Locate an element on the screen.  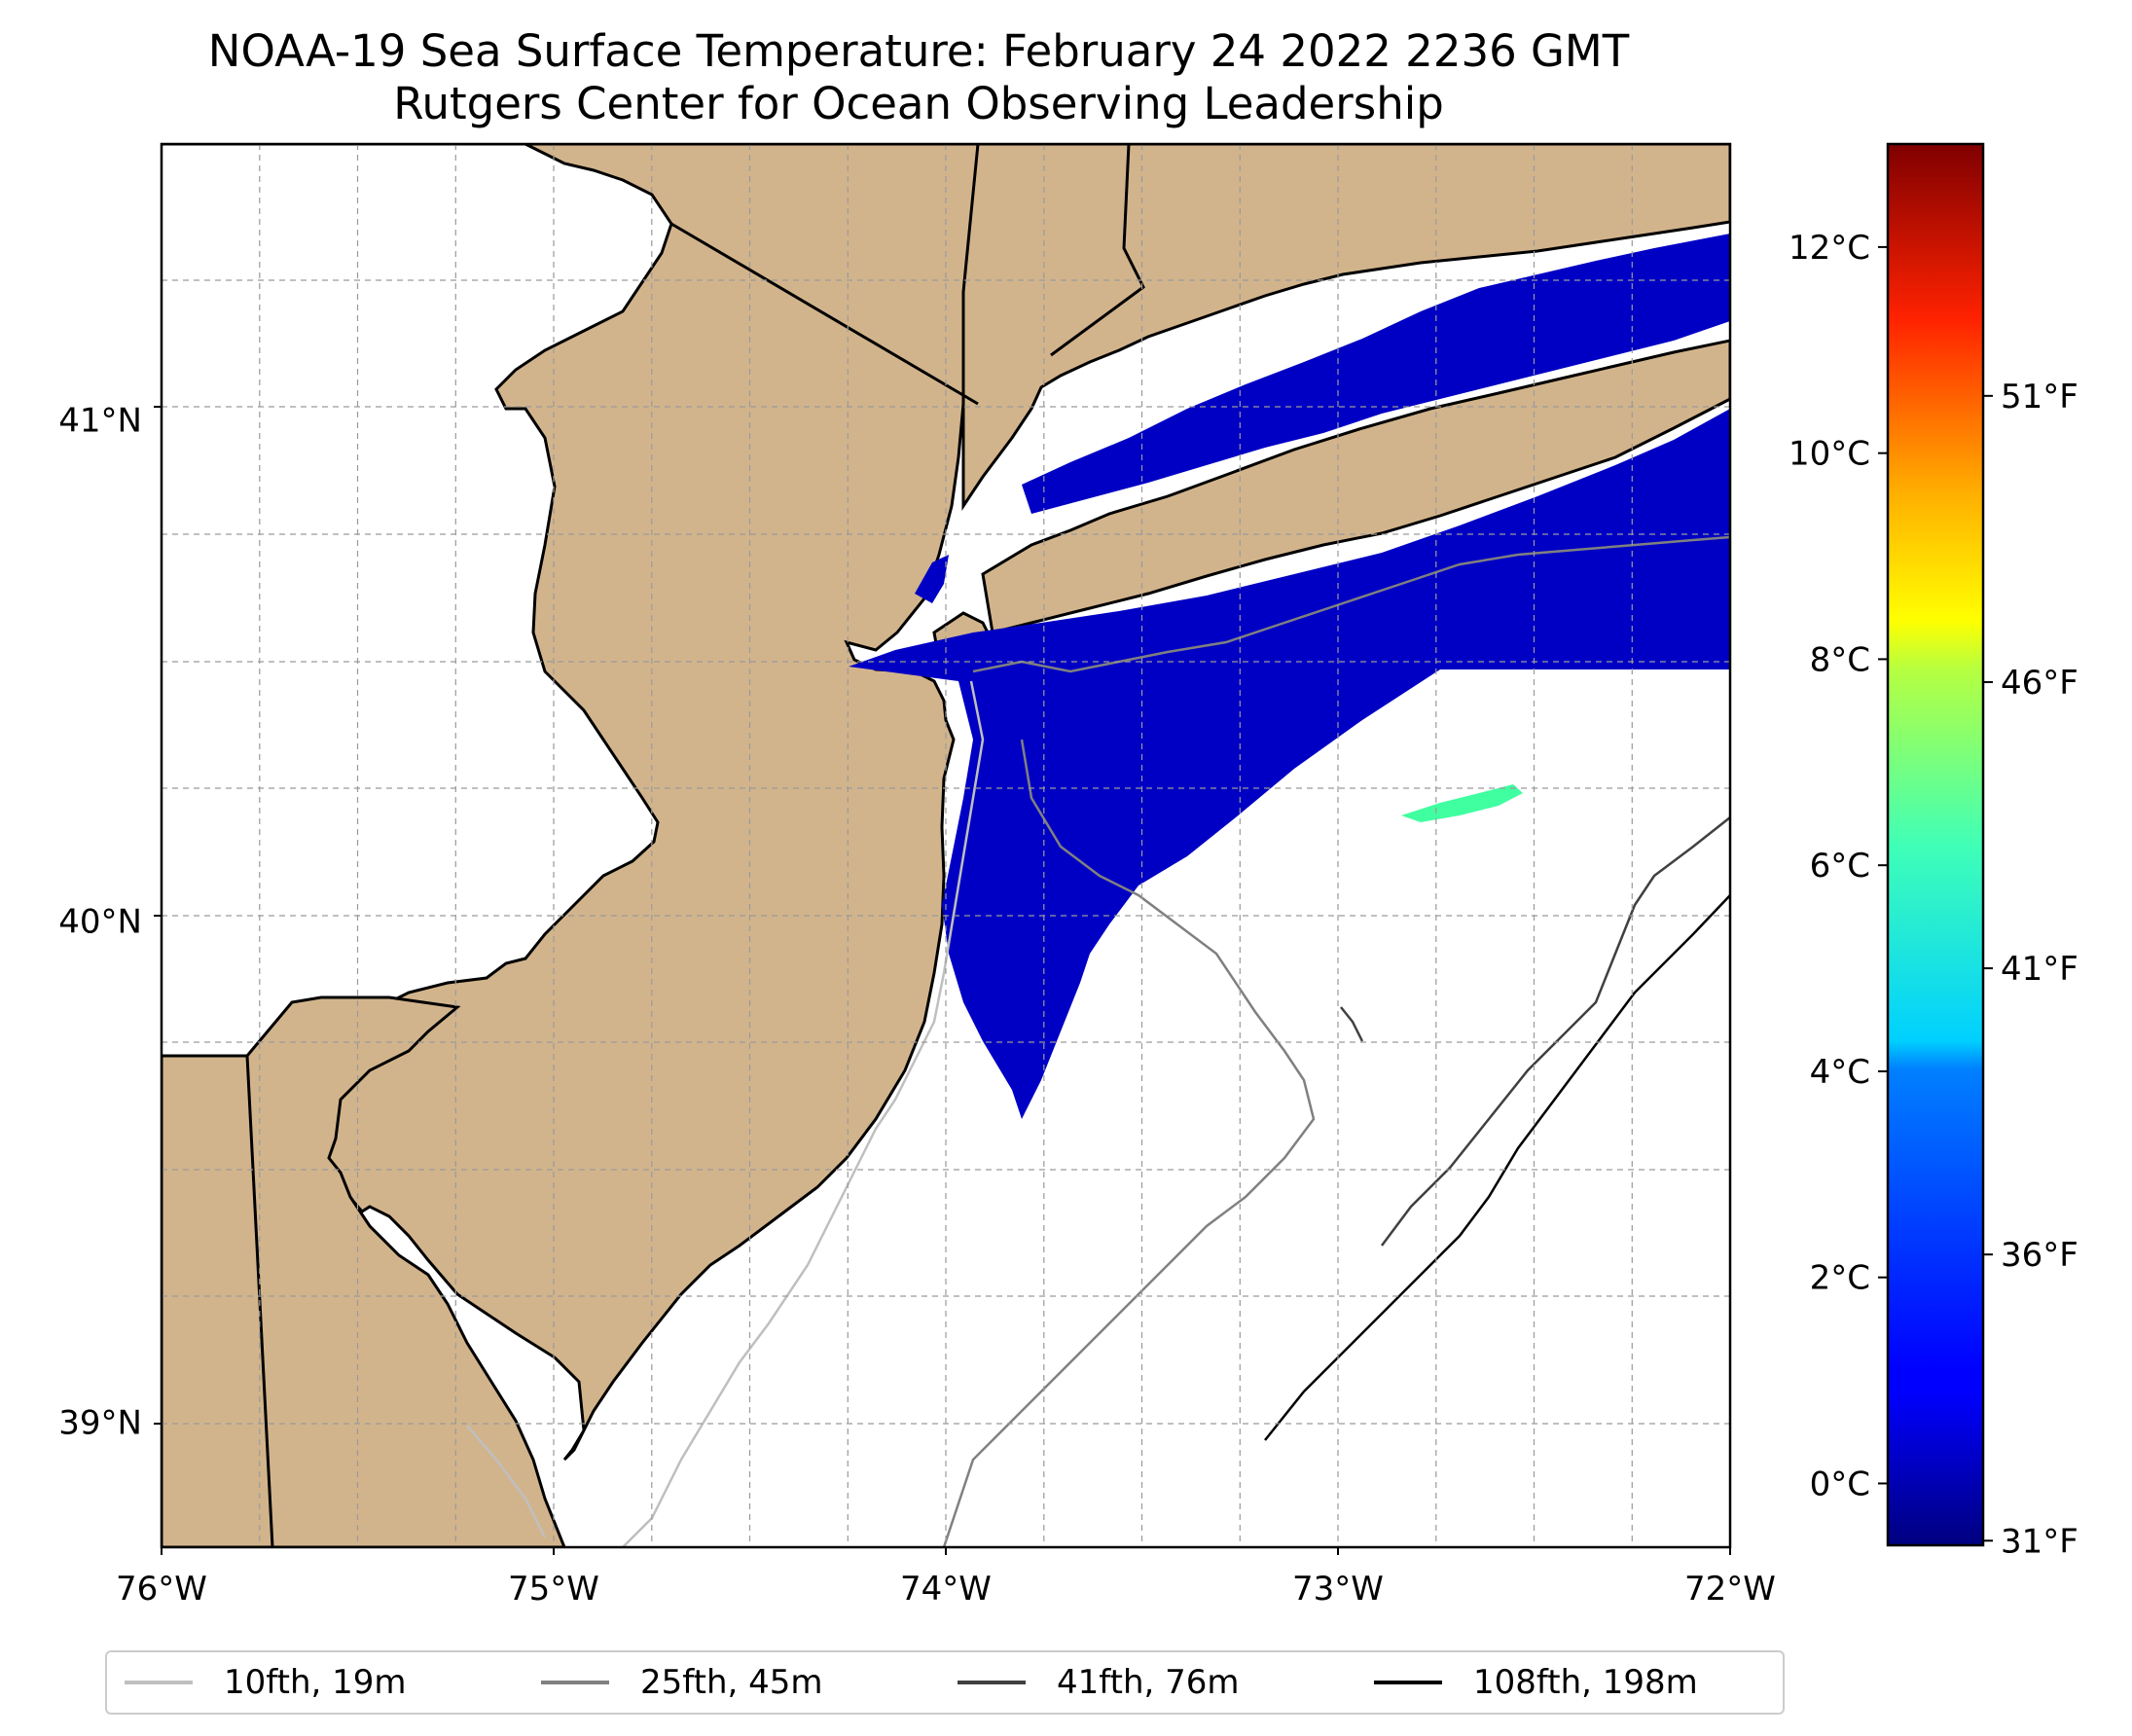
lon-tick-label: 74°W is located at coordinates (946, 1590).